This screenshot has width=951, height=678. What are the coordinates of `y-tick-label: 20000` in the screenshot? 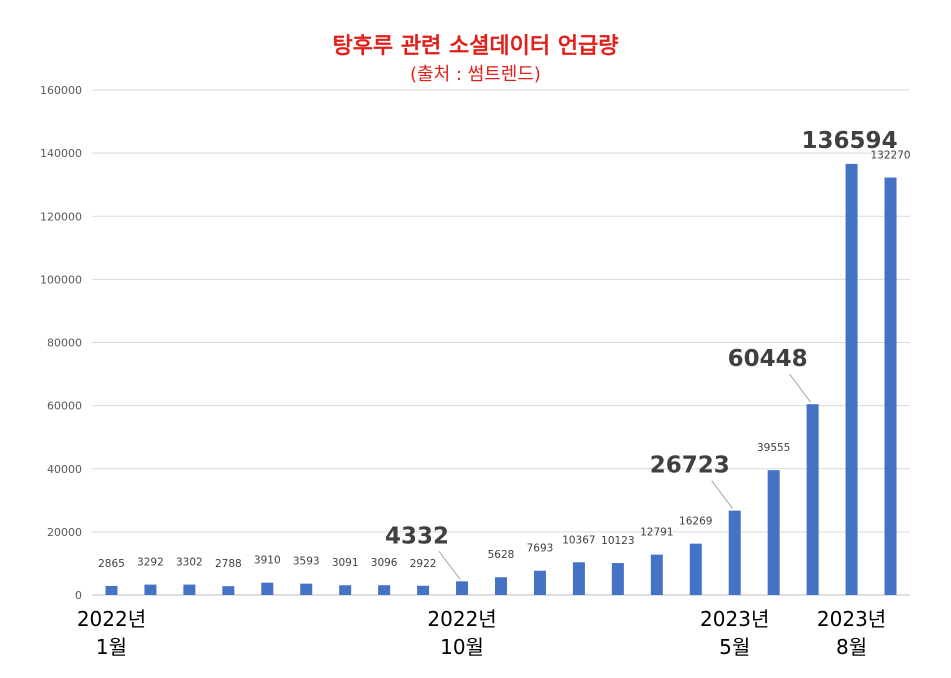 It's located at (64, 532).